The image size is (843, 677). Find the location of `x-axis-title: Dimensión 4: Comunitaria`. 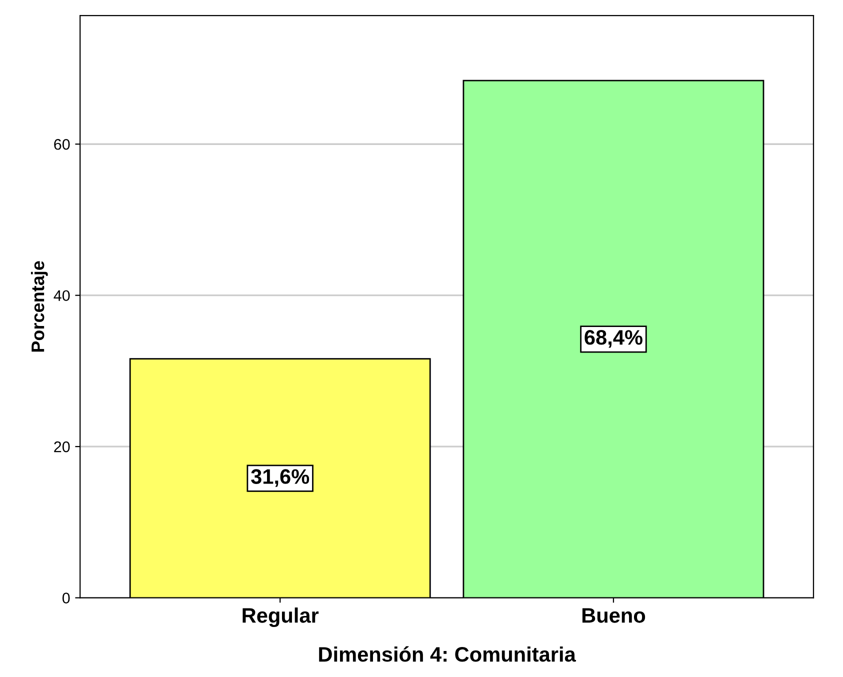

x-axis-title: Dimensión 4: Comunitaria is located at coordinates (447, 654).